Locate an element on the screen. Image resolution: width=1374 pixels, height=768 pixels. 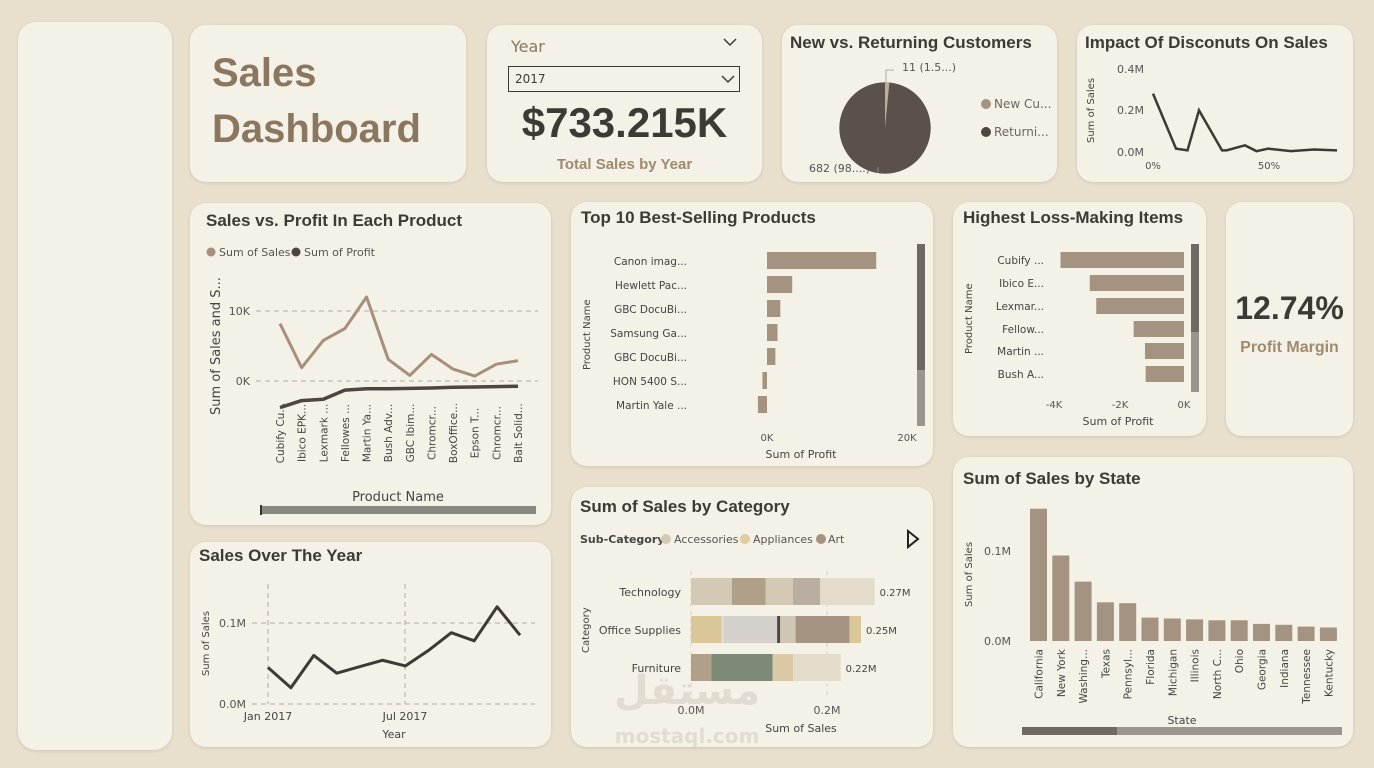
state-scrollbar-thumb is located at coordinates (1069, 731).